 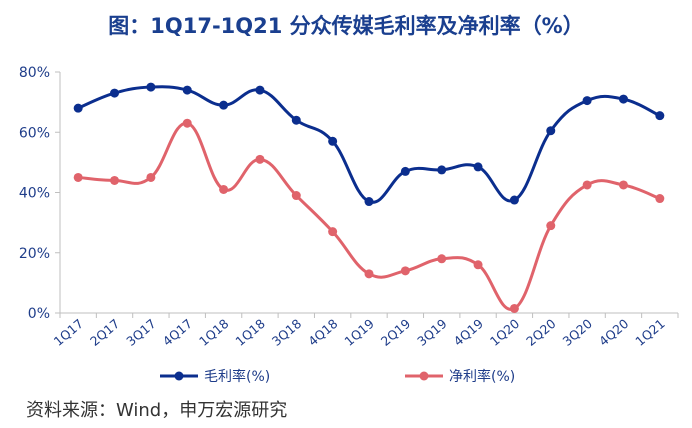 I want to click on y-tick-label: 80%, so click(x=34, y=73).